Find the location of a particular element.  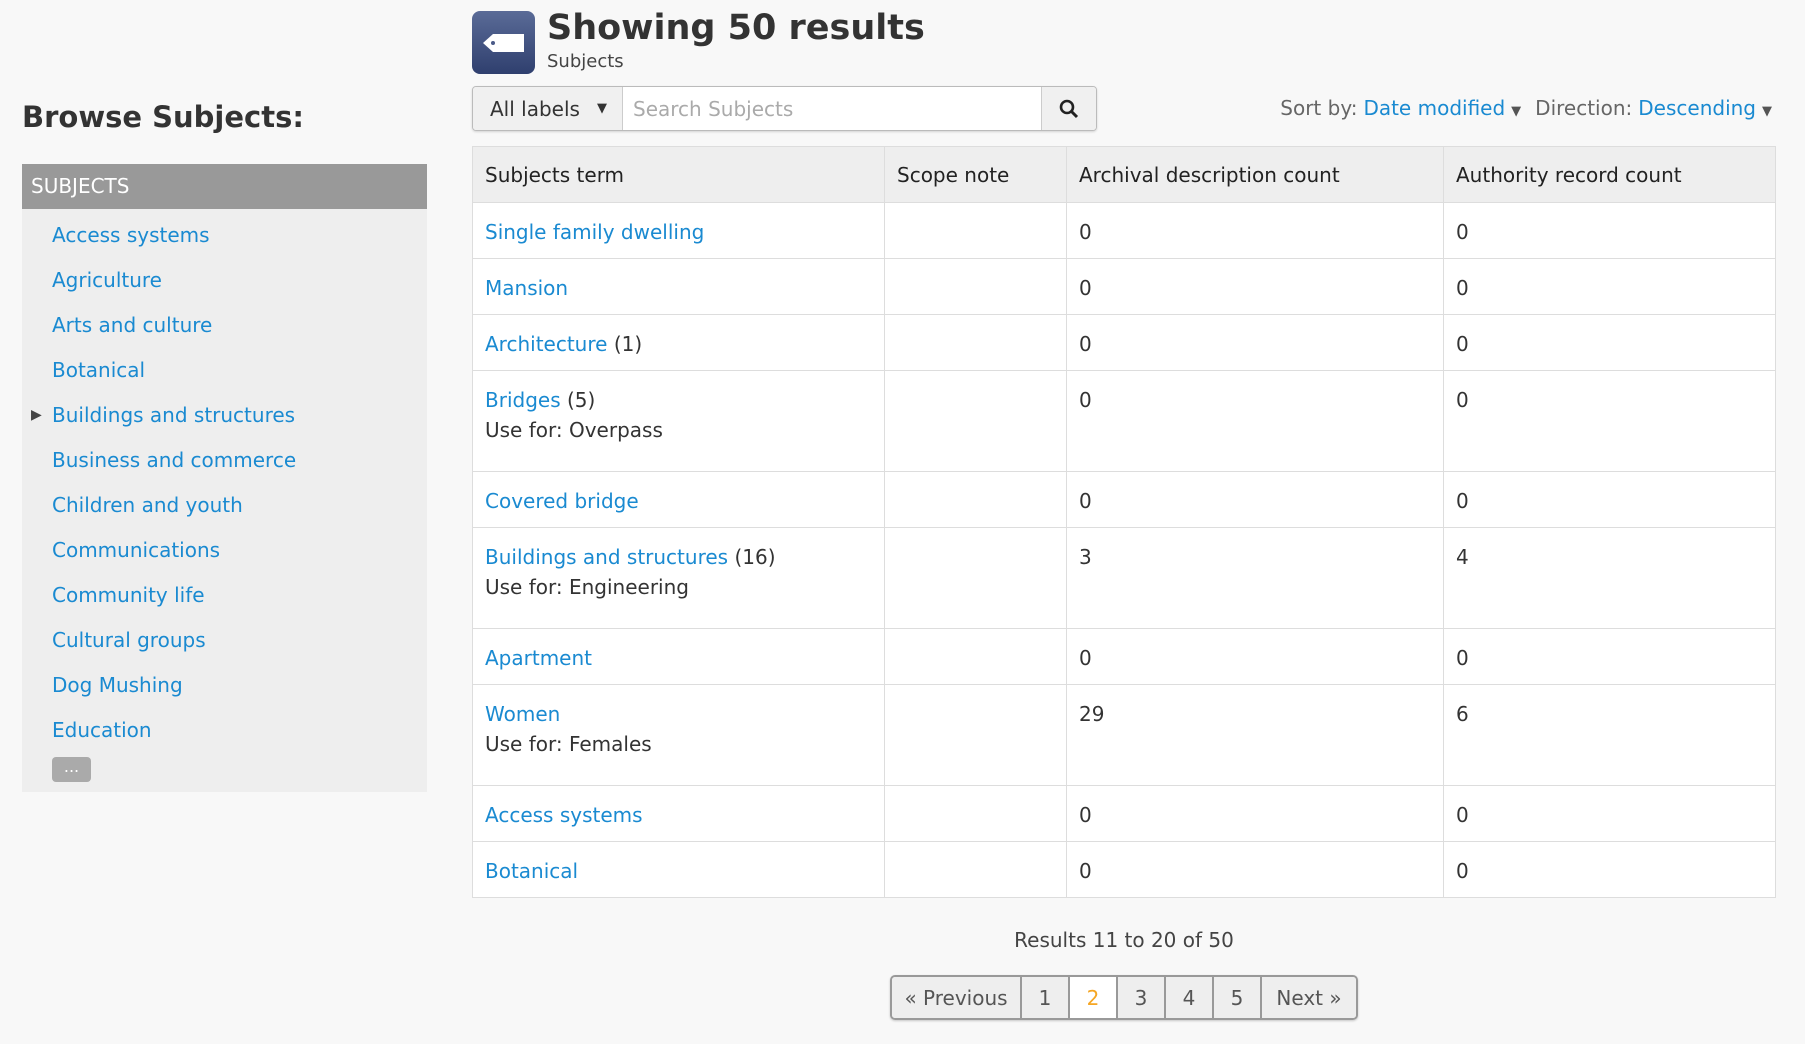

table-row: Covered bridge 0 0 is located at coordinates (1124, 499).